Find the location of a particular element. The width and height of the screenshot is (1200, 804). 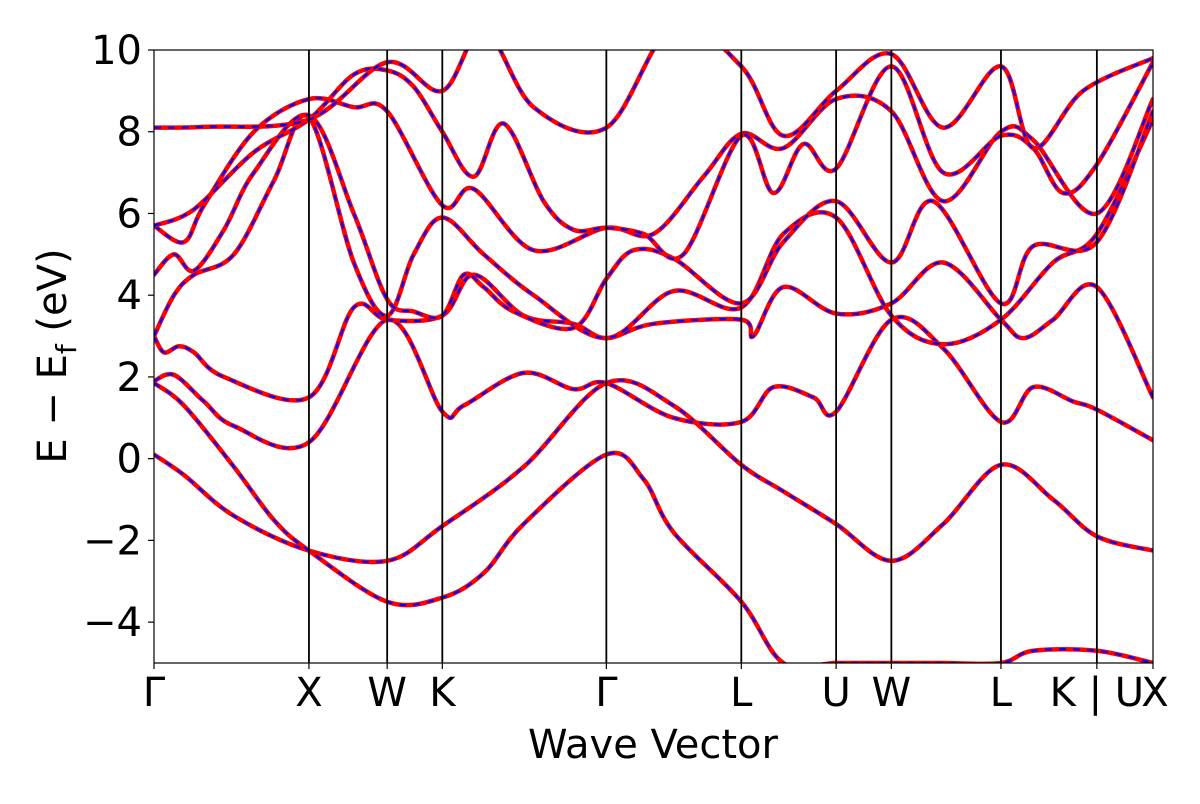

x-tick-label: K | U is located at coordinates (1097, 693).